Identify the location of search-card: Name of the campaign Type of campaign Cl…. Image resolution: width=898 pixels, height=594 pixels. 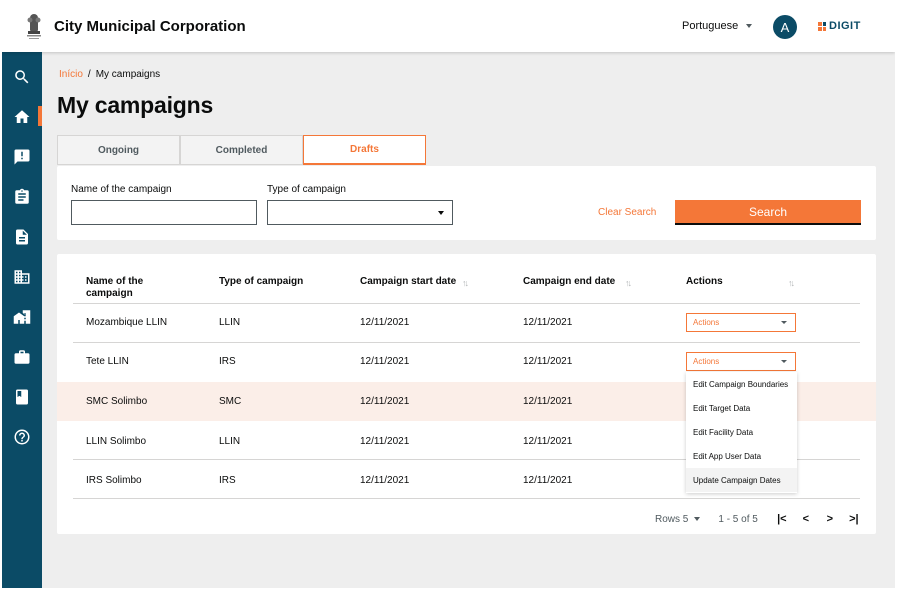
(466, 203).